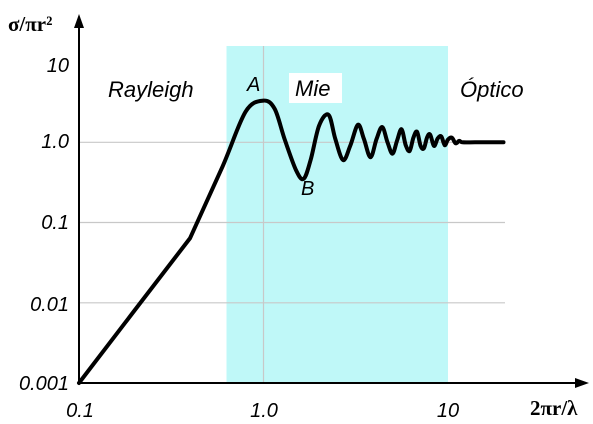 The image size is (593, 424). Describe the element at coordinates (253, 85) in the screenshot. I see `point-label-a: A` at that location.